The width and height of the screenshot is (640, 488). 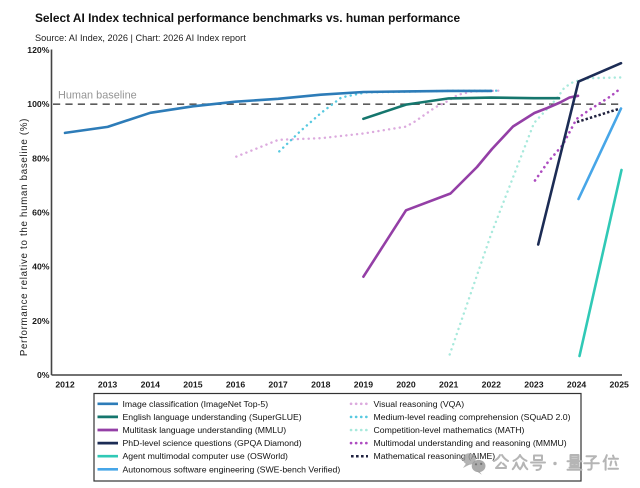 I want to click on svg-text: 20%, so click(x=41, y=321).